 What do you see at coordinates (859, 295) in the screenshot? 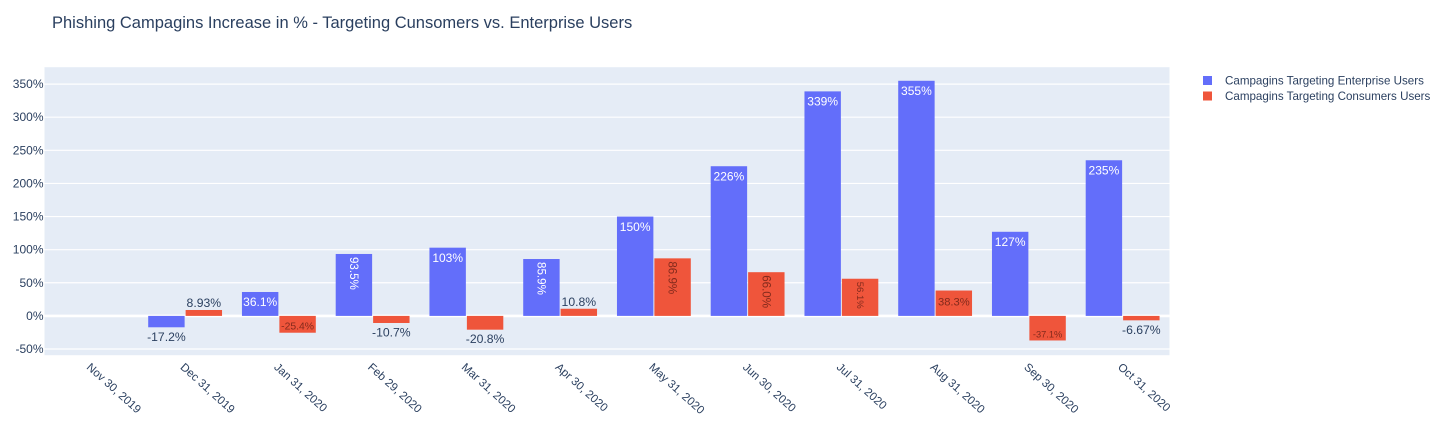
I see `svg-text: 56.1%` at bounding box center [859, 295].